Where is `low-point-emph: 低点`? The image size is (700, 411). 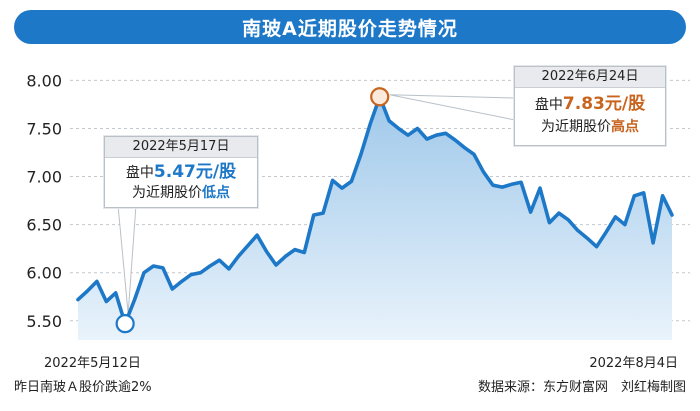 low-point-emph: 低点 is located at coordinates (216, 193).